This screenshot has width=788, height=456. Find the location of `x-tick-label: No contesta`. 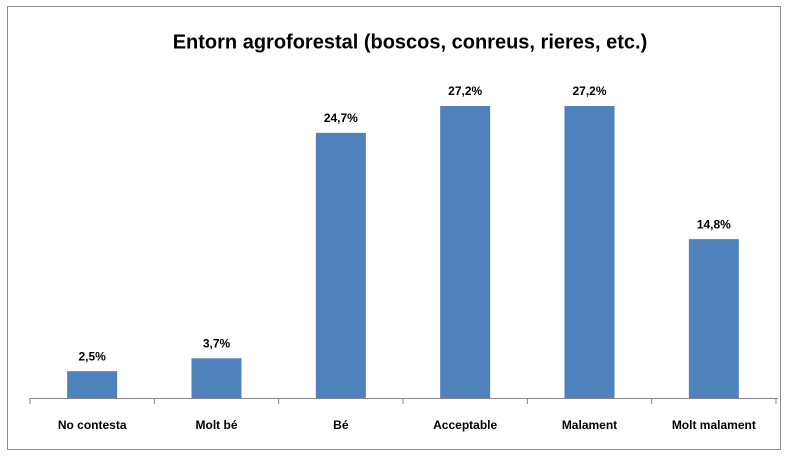

x-tick-label: No contesta is located at coordinates (92, 425).